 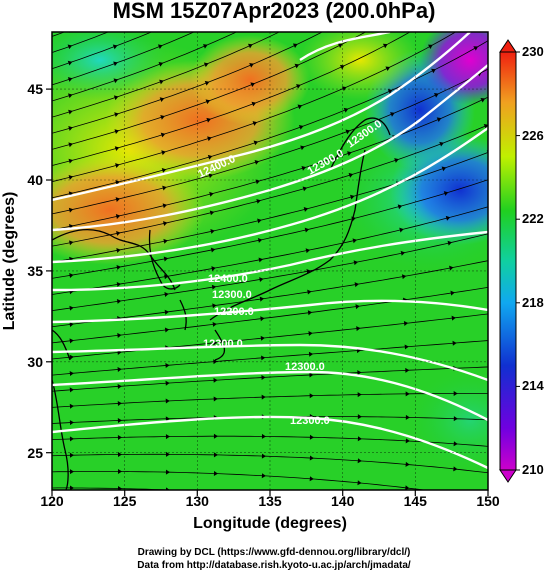 What do you see at coordinates (343, 501) in the screenshot?
I see `x-tick-label: 140` at bounding box center [343, 501].